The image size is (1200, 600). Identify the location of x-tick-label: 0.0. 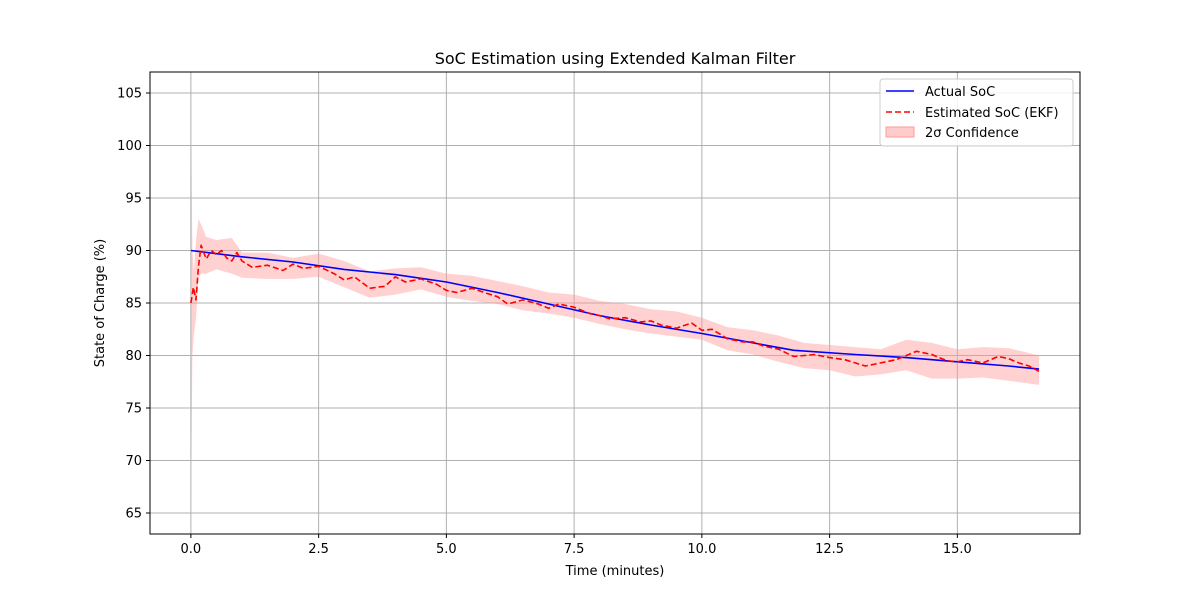
(191, 549).